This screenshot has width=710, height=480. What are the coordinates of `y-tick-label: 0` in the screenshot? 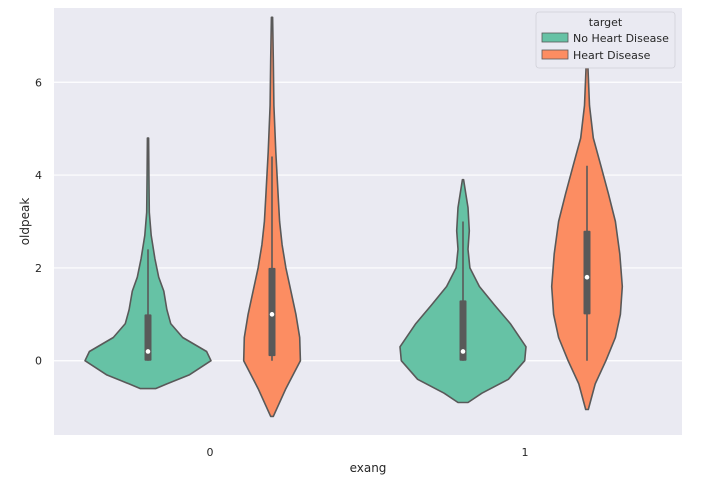 It's located at (38, 361).